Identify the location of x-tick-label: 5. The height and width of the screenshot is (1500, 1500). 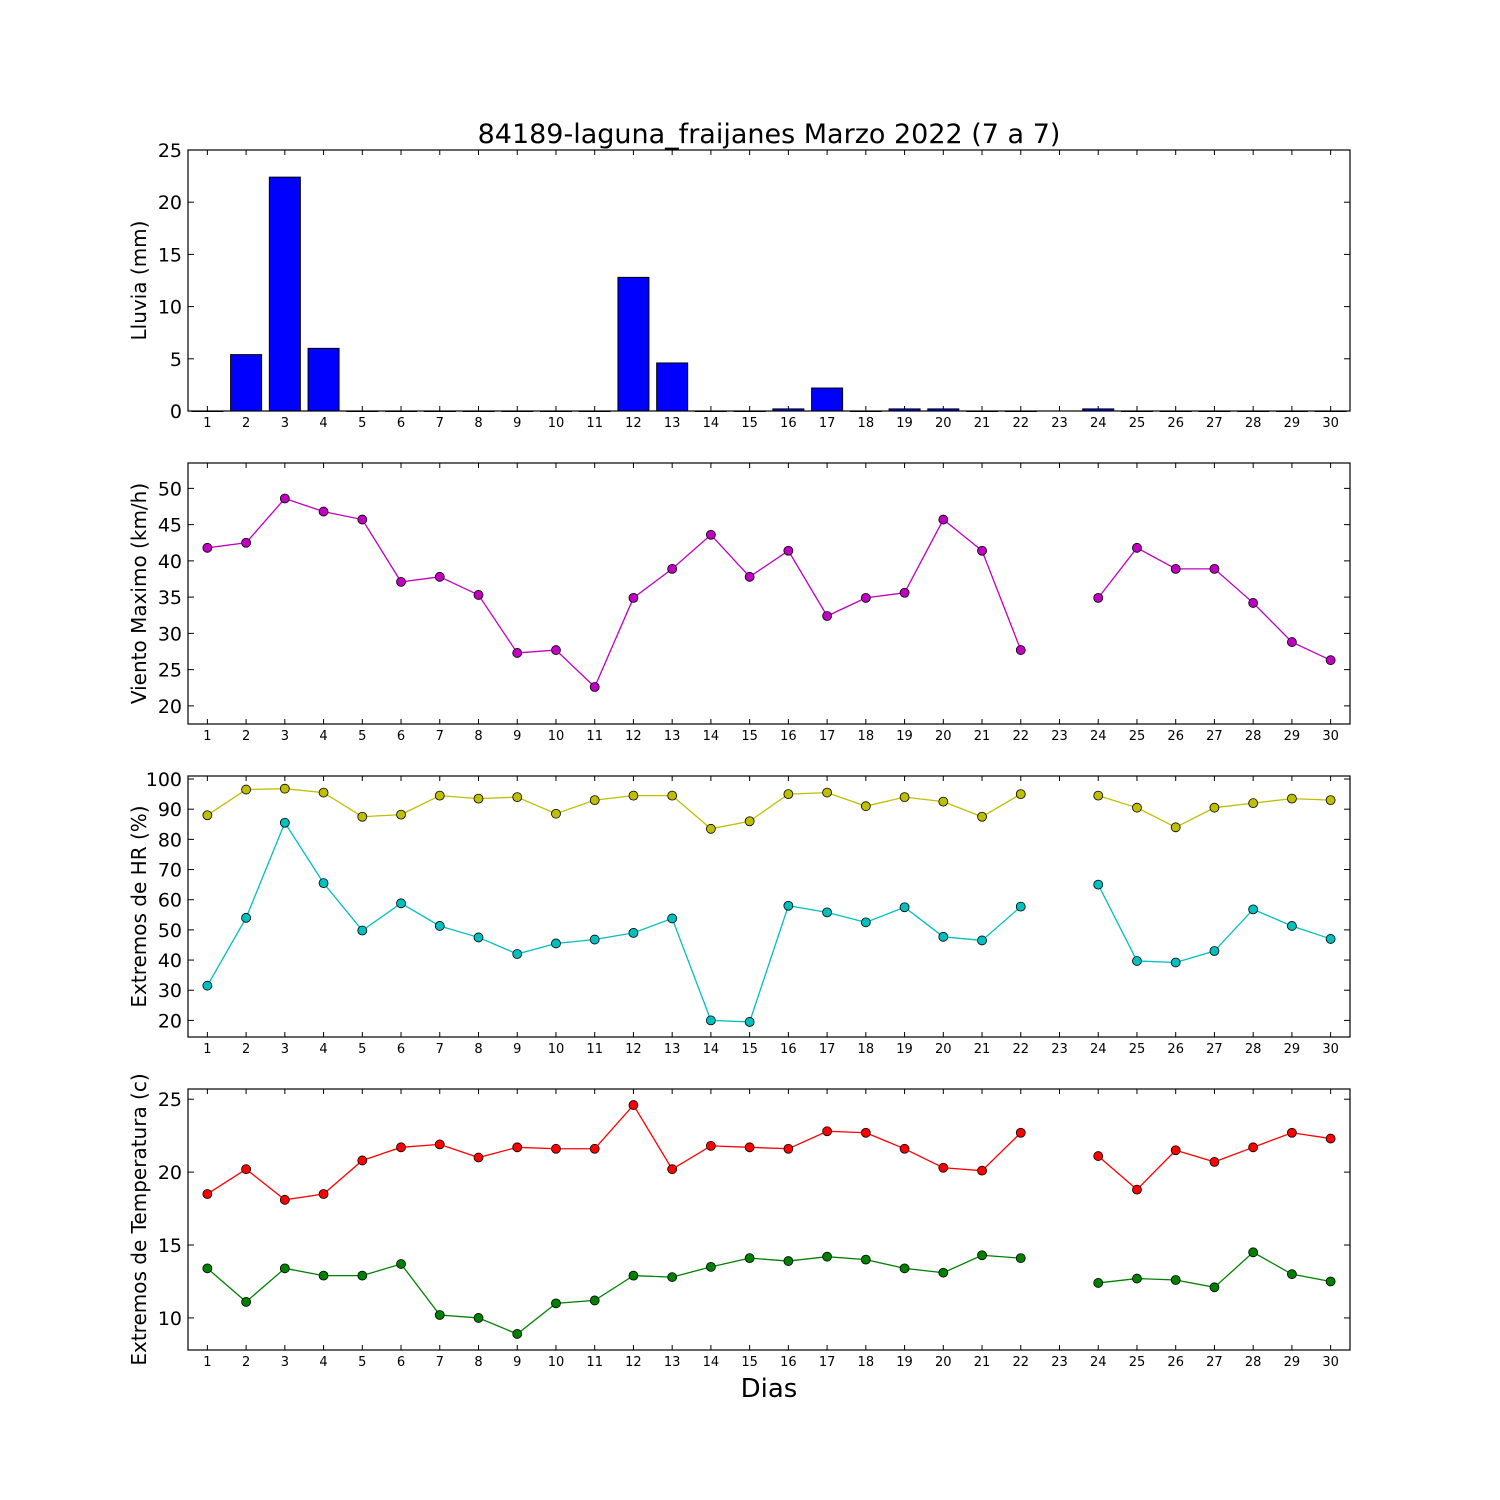
(362, 736).